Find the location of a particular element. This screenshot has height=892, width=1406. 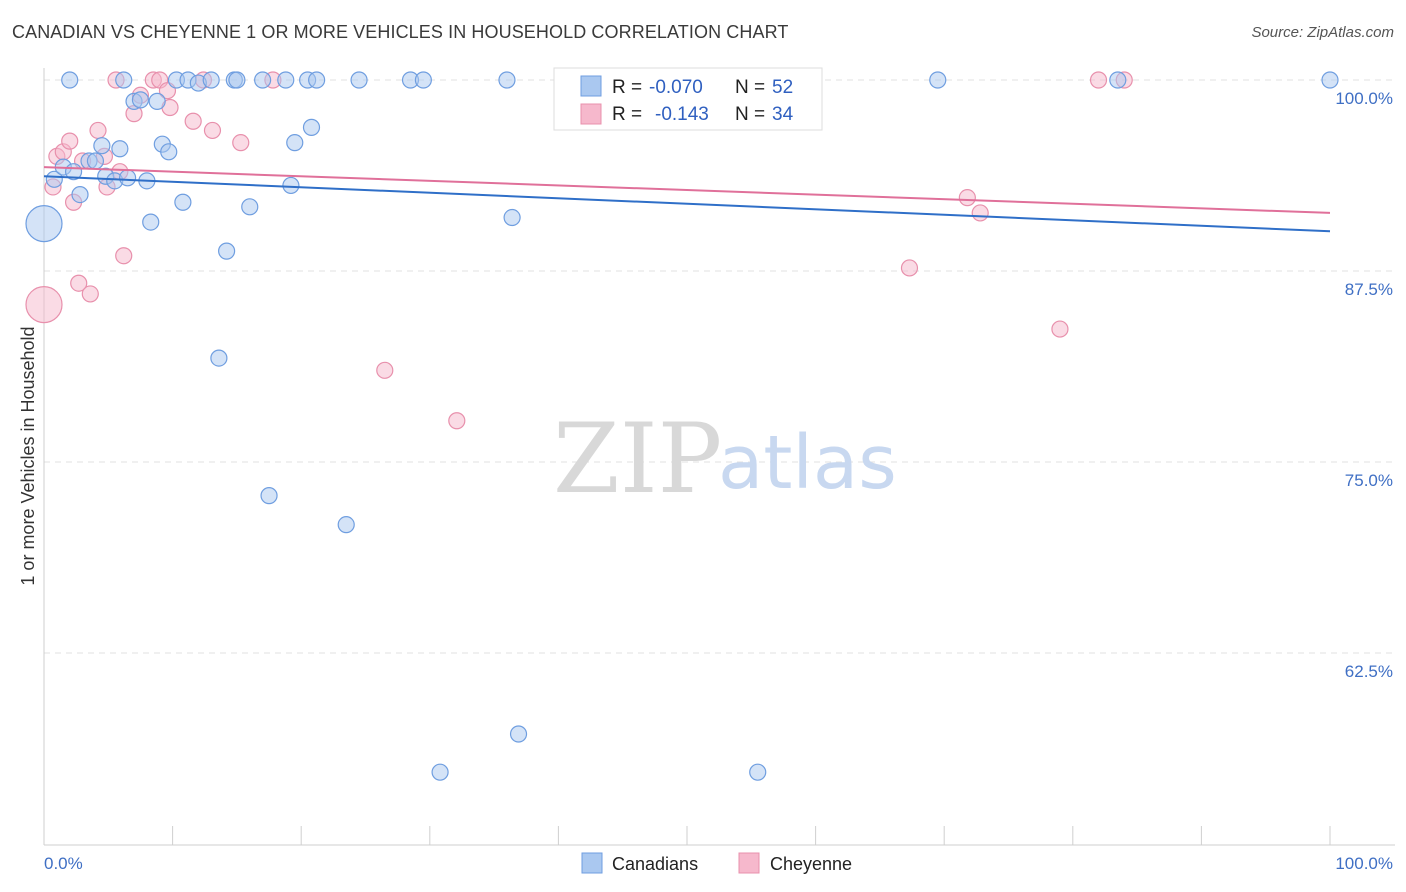

bottom-legend-cheyenne: Cheyenne is located at coordinates (811, 864).